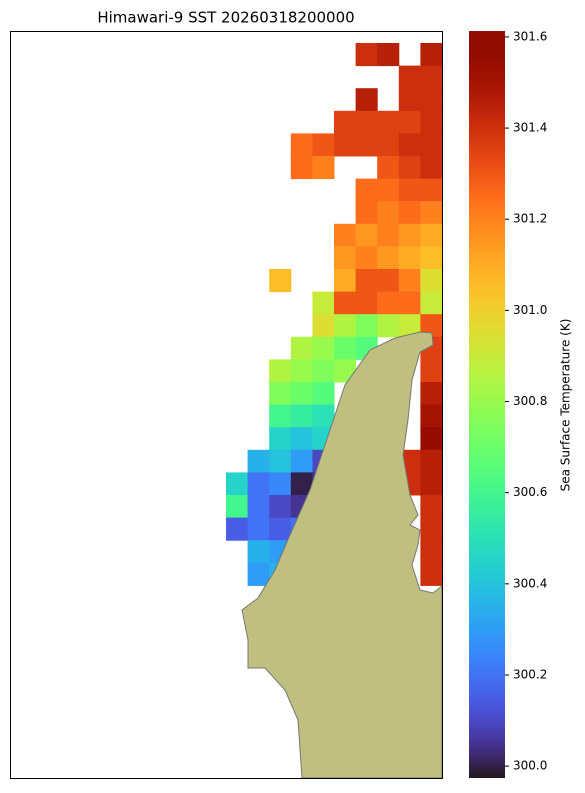  I want to click on colorbar-tick-label: 301.2, so click(530, 219).